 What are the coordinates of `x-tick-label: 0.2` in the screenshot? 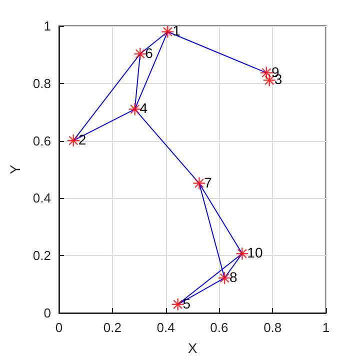 It's located at (112, 327).